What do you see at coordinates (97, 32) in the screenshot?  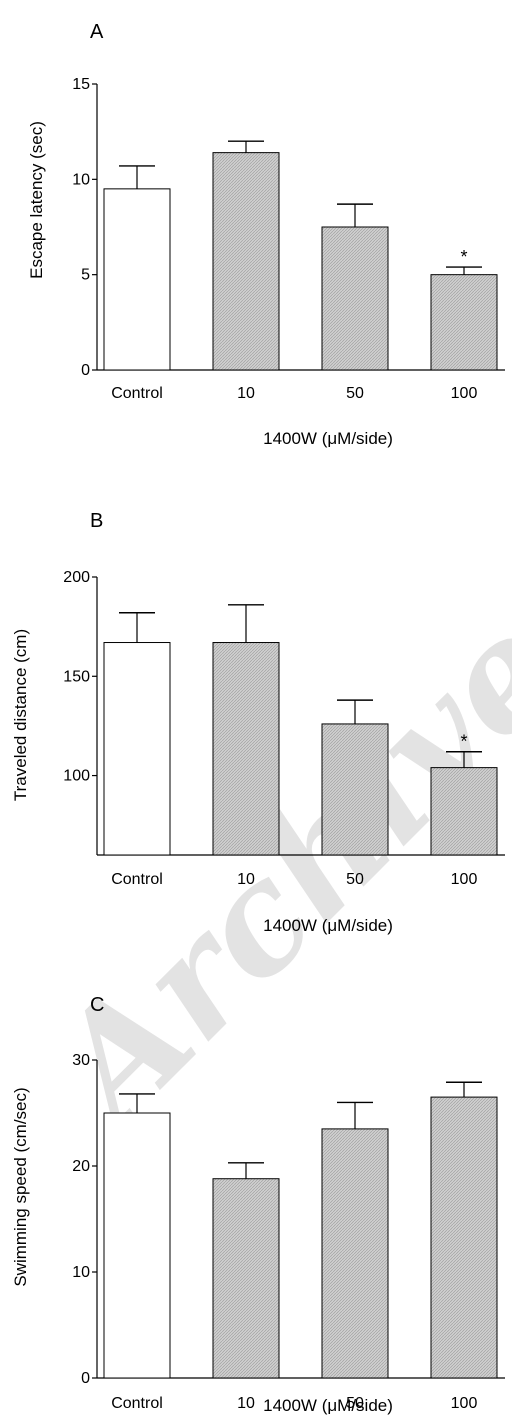 I see `panel-label-a: A` at bounding box center [97, 32].